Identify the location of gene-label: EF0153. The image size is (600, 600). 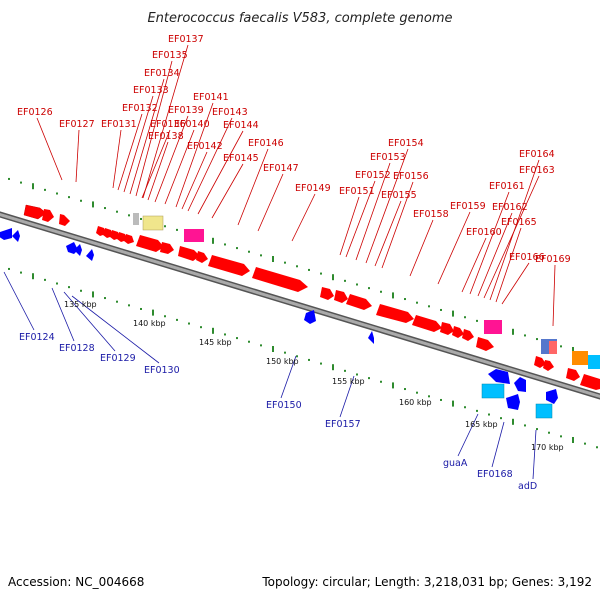
(388, 157).